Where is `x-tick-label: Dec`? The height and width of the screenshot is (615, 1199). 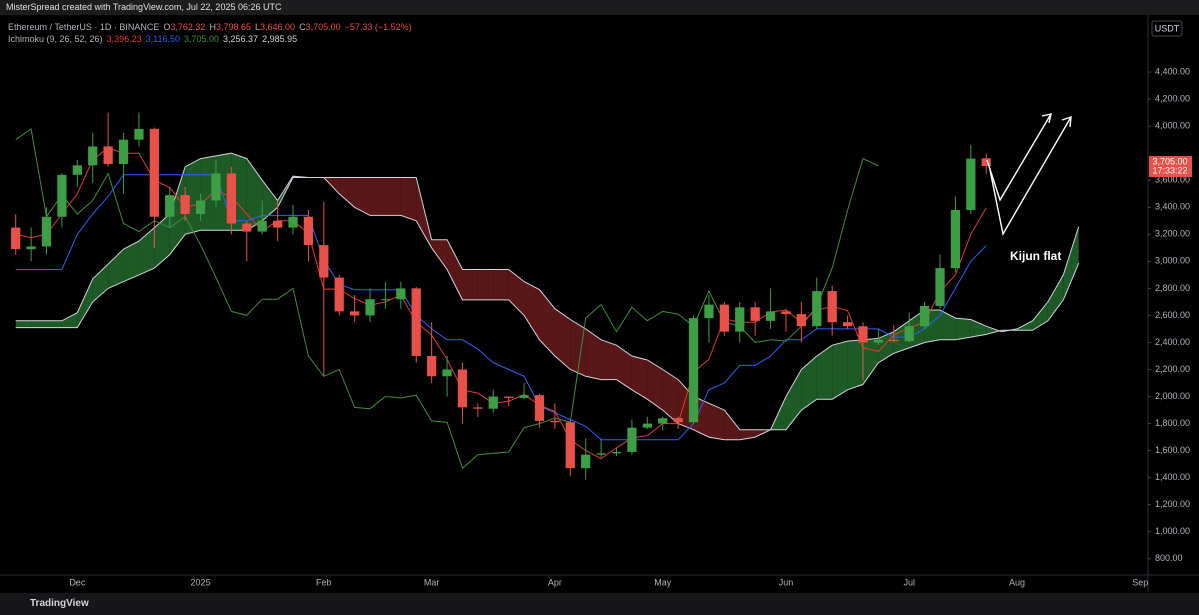
x-tick-label: Dec is located at coordinates (77, 582).